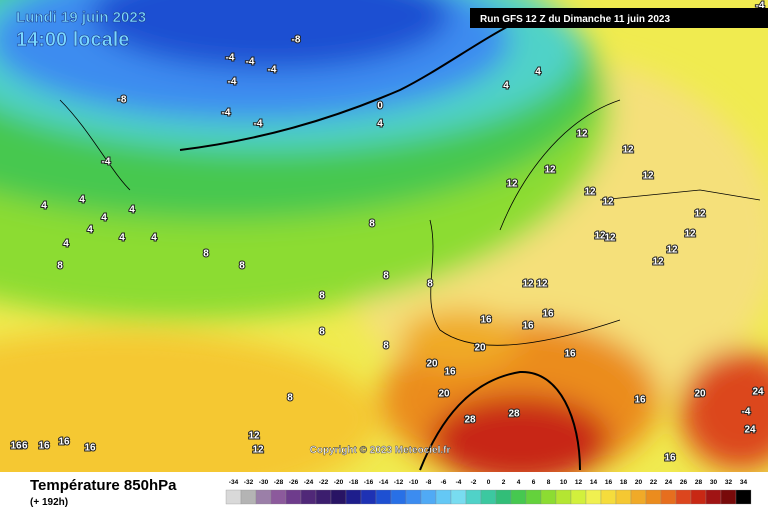  Describe the element at coordinates (729, 482) in the screenshot. I see `scale-label: 32` at that location.